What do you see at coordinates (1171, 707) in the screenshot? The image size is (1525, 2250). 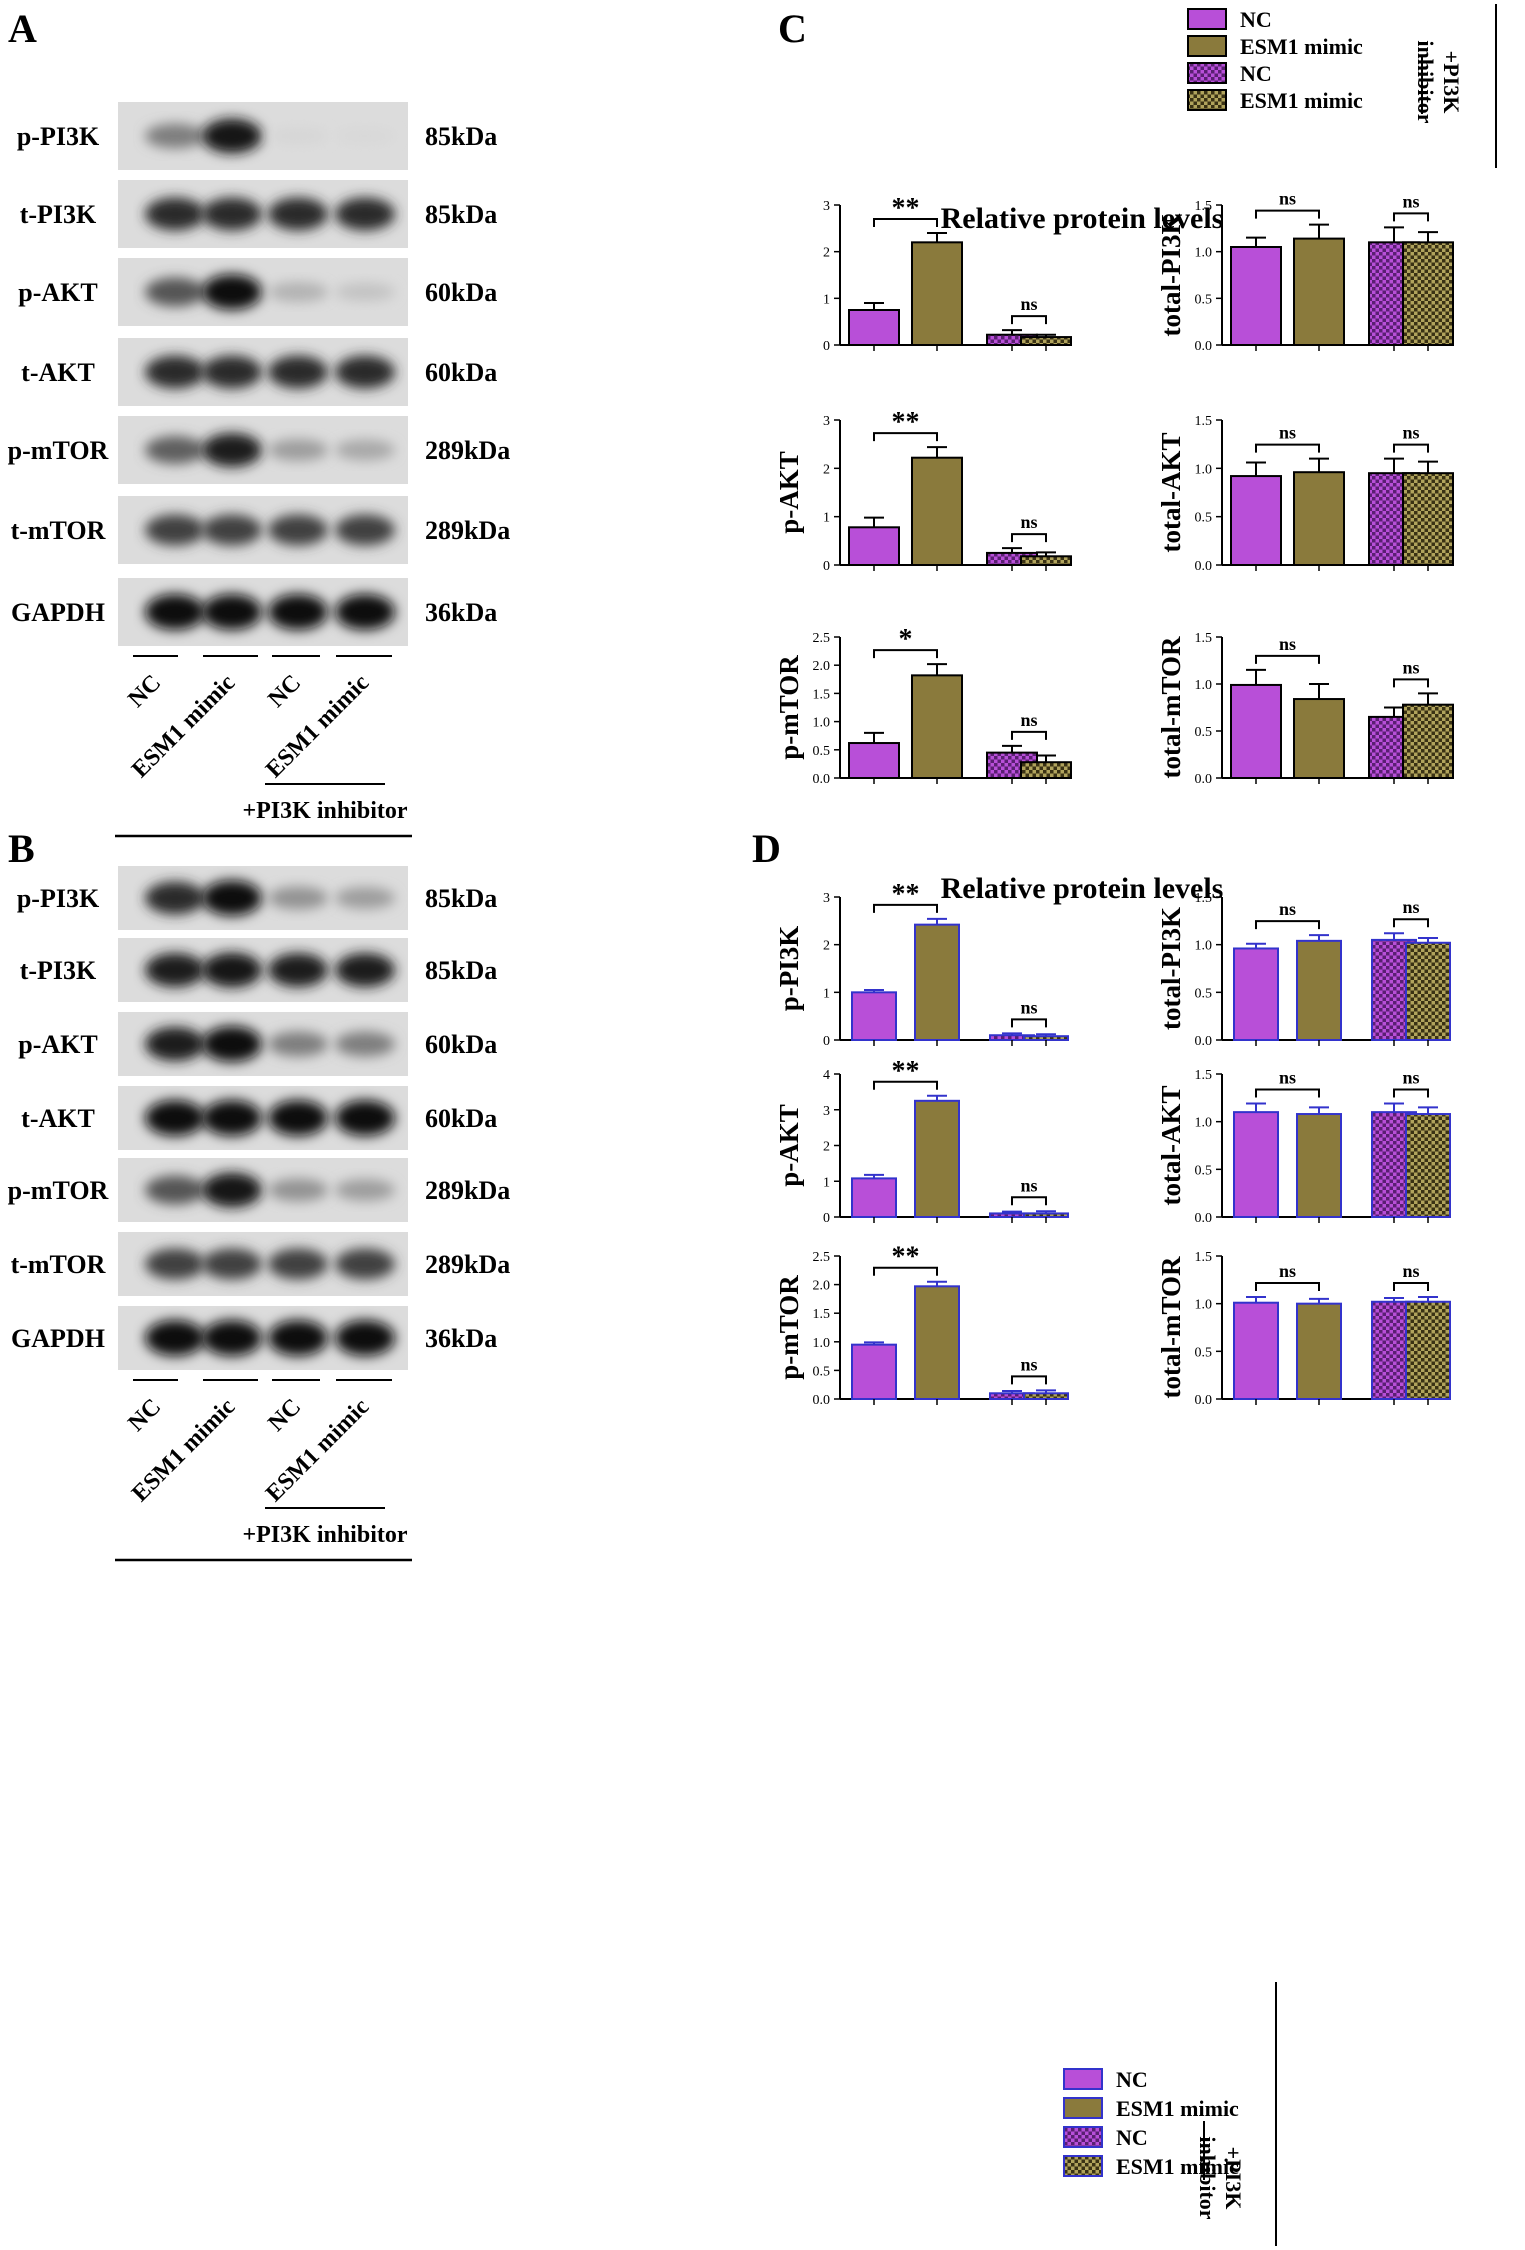 I see `y-axis-label: total-mTOR` at bounding box center [1171, 707].